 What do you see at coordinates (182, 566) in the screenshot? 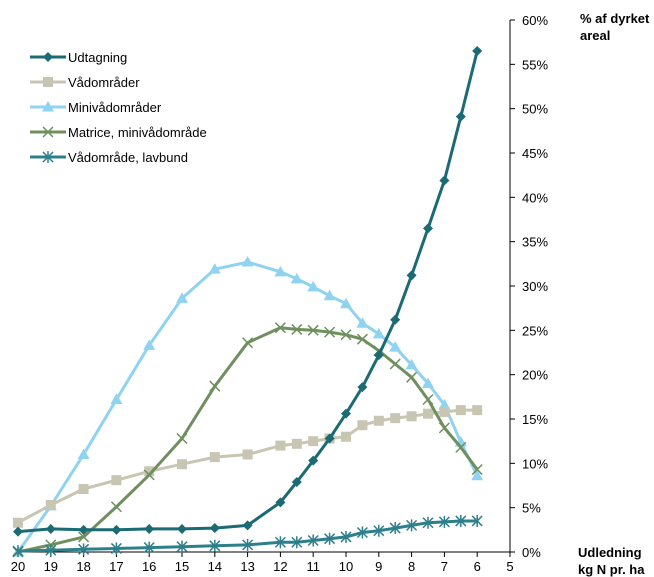
I see `x-tick-label: 15` at bounding box center [182, 566].